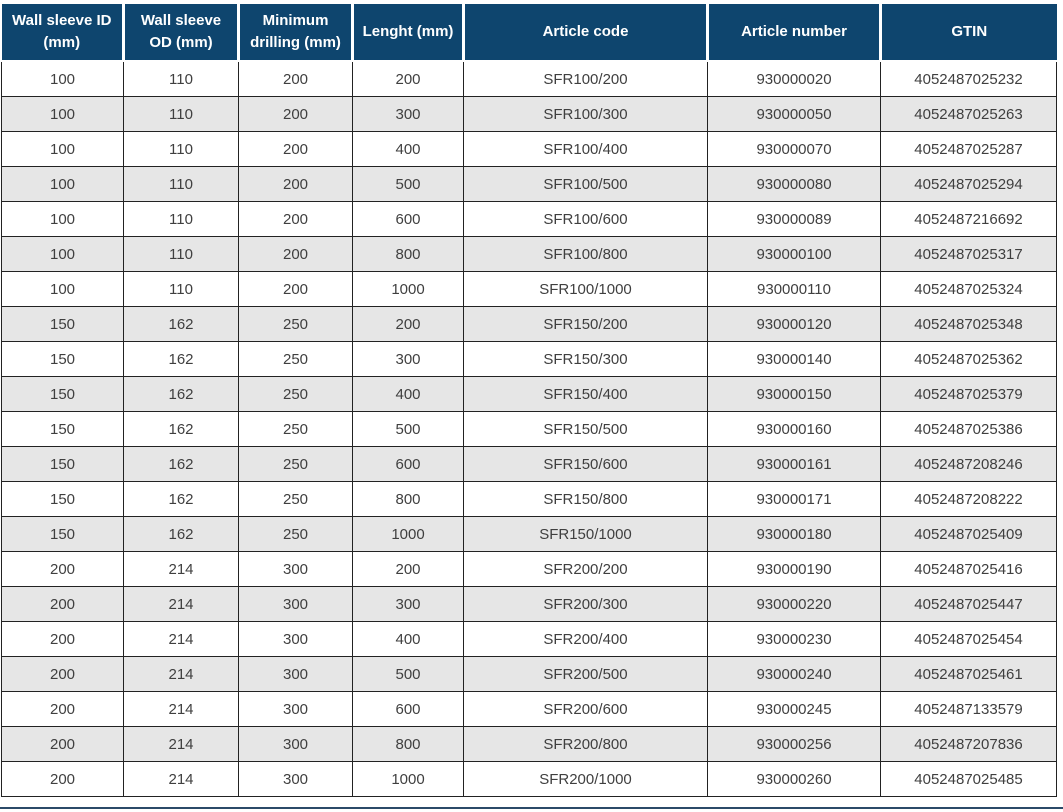  I want to click on table-cell: 930000240, so click(794, 674).